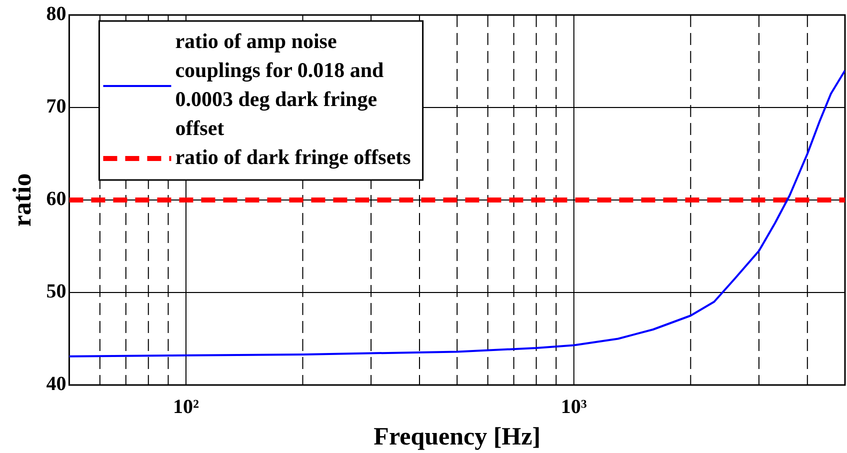 The width and height of the screenshot is (847, 453). I want to click on y-tick-label: 40, so click(56, 384).